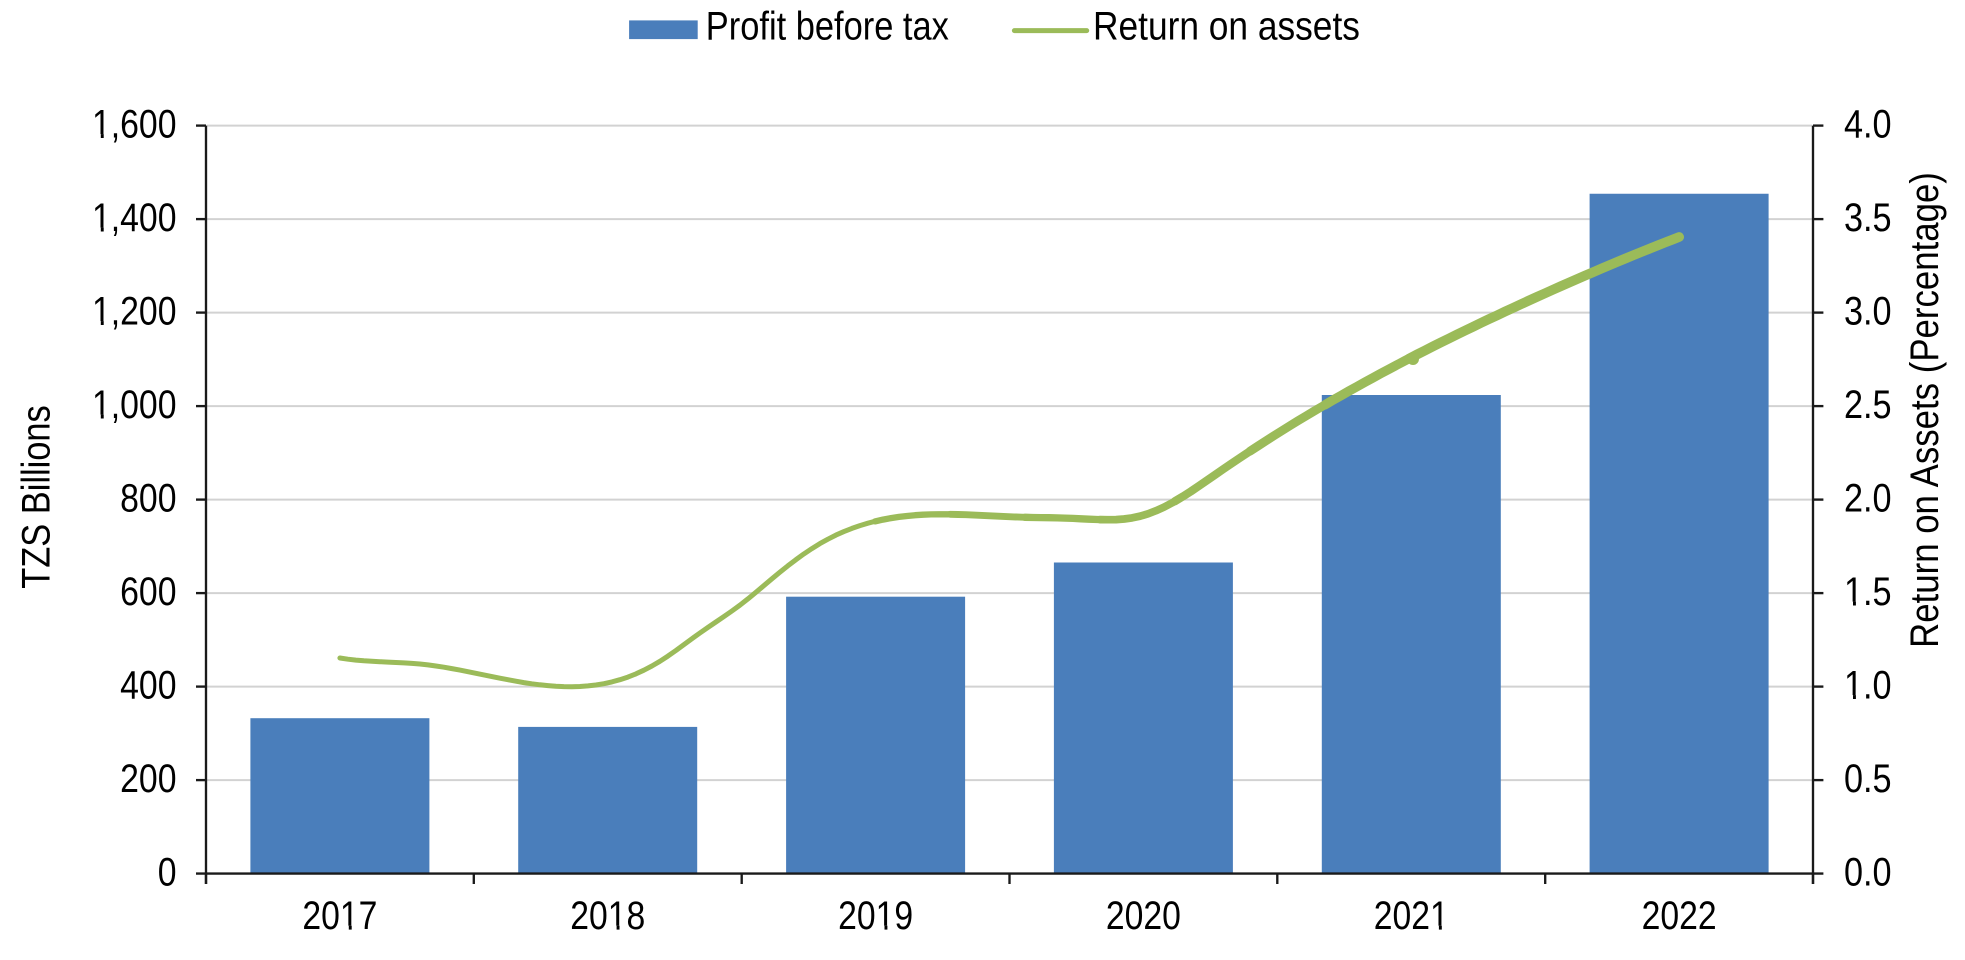 The width and height of the screenshot is (1965, 960). What do you see at coordinates (1868, 123) in the screenshot?
I see `svg-text: 4.0` at bounding box center [1868, 123].